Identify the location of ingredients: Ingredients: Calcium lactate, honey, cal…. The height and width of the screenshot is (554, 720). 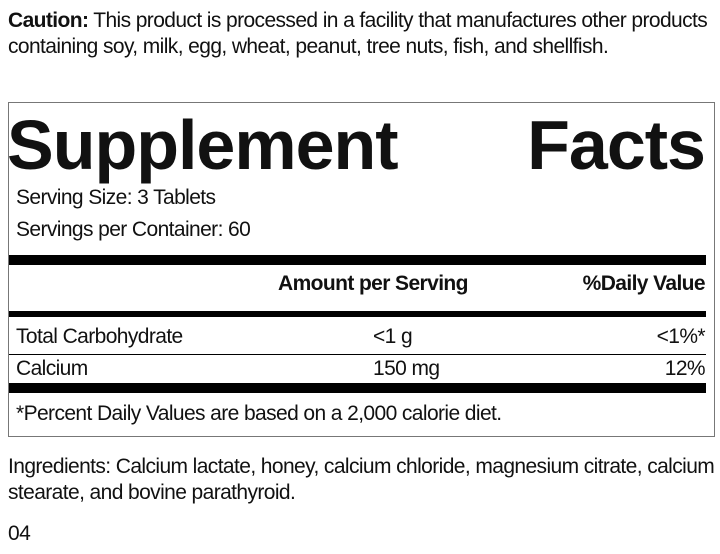
(361, 479).